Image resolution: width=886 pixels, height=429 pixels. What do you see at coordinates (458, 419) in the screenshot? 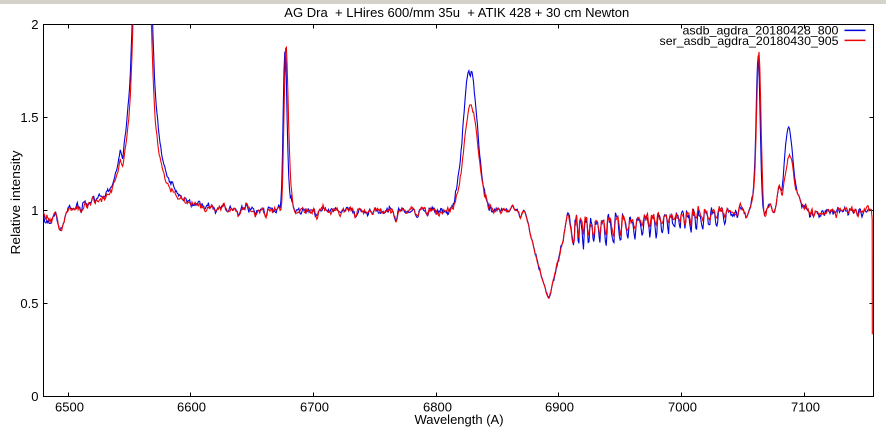
I see `svg-text: Wavelength (A)` at bounding box center [458, 419].